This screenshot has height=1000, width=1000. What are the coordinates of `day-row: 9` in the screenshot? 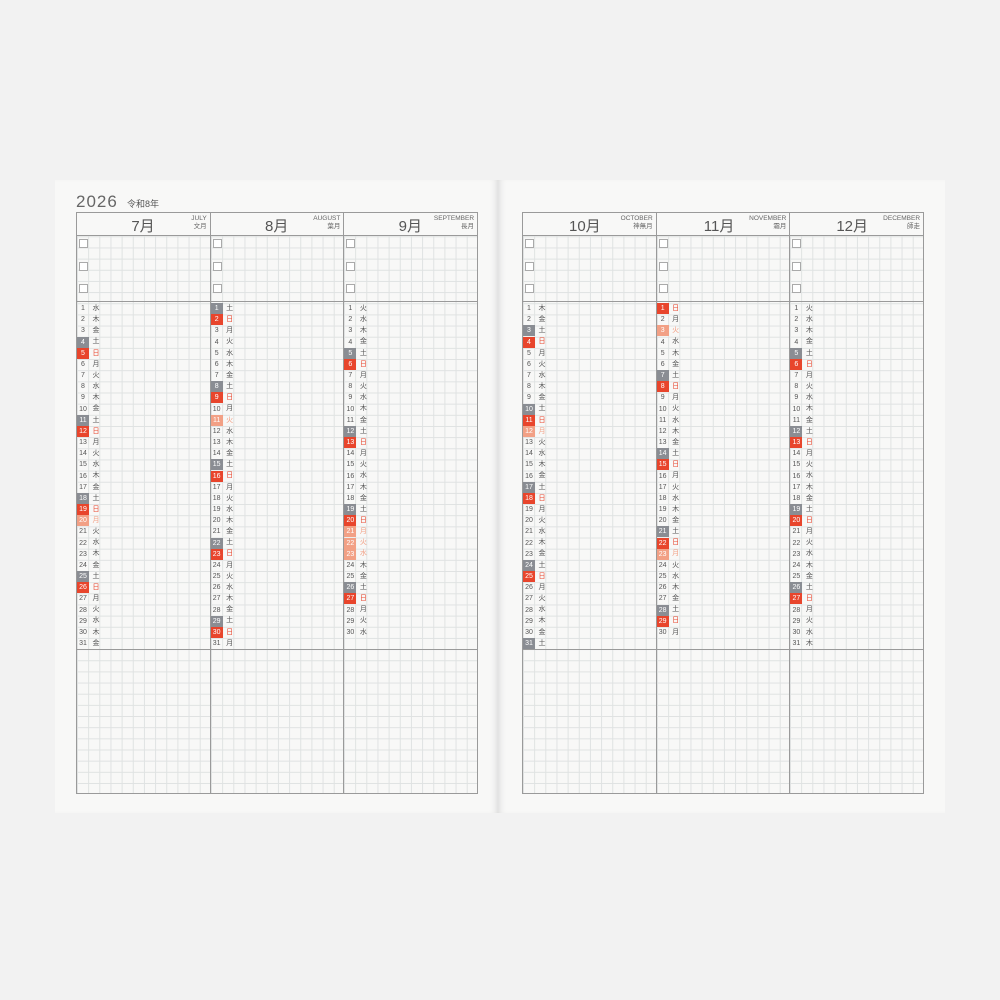 It's located at (529, 397).